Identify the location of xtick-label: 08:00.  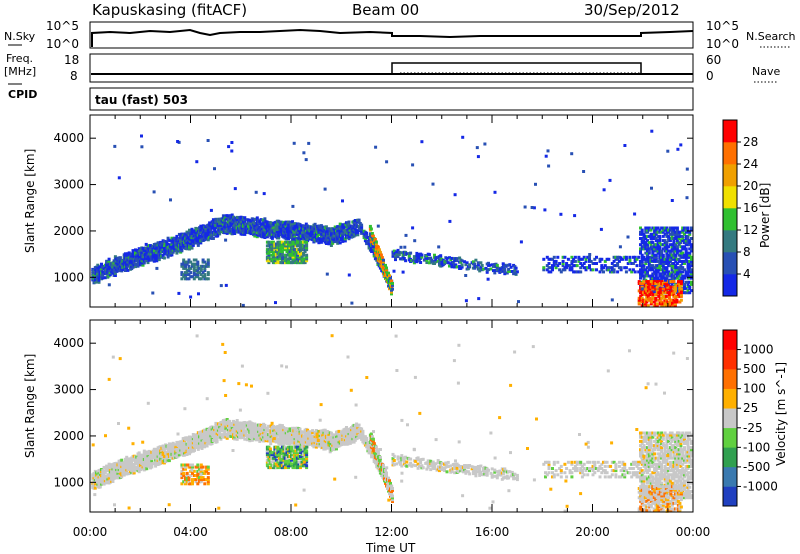
(291, 532).